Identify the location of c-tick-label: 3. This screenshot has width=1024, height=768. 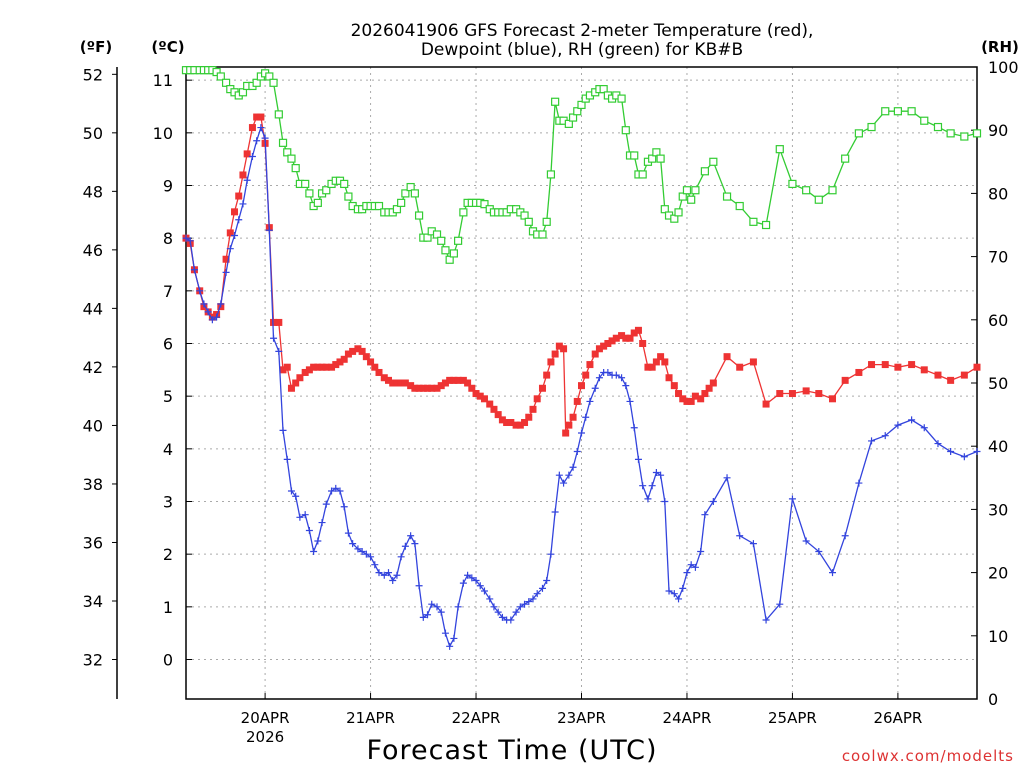
(168, 502).